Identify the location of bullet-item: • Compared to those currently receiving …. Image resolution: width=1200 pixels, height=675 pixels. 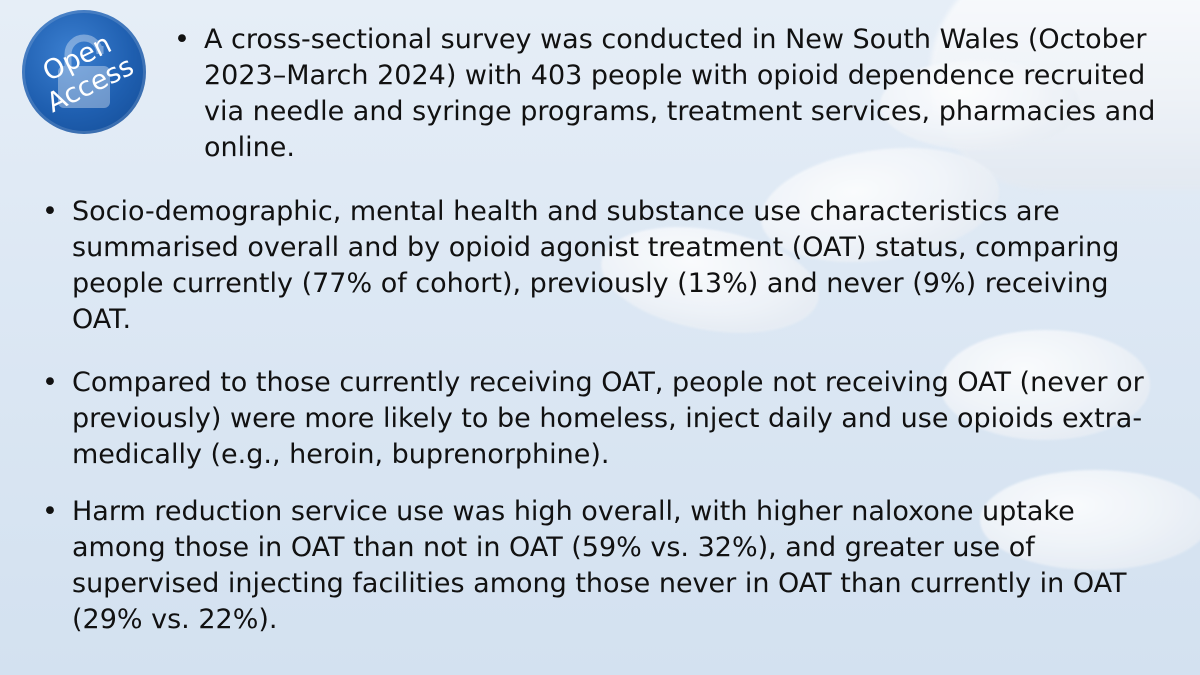
(602, 419).